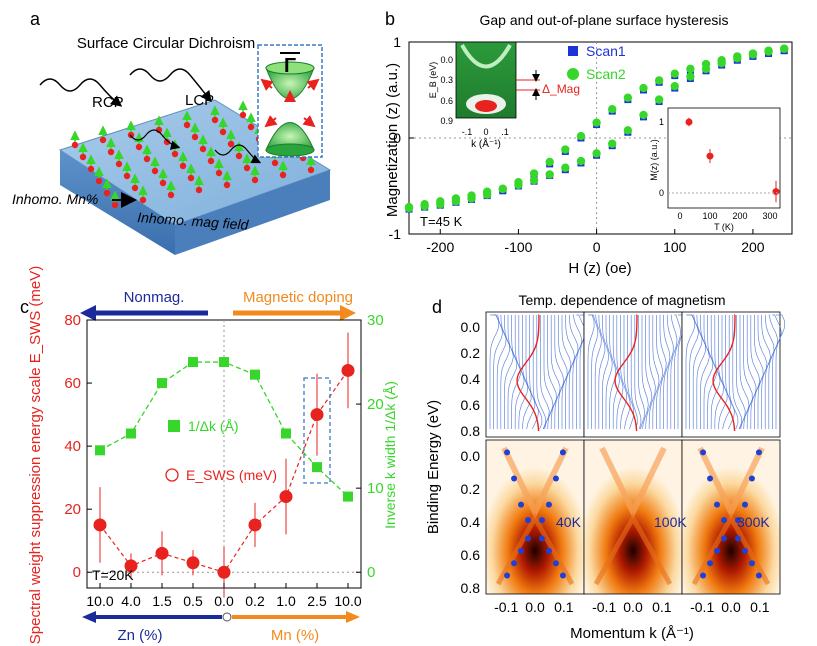  Describe the element at coordinates (231, 475) in the screenshot. I see `red-legend-label: E_SWS (meV)` at that location.